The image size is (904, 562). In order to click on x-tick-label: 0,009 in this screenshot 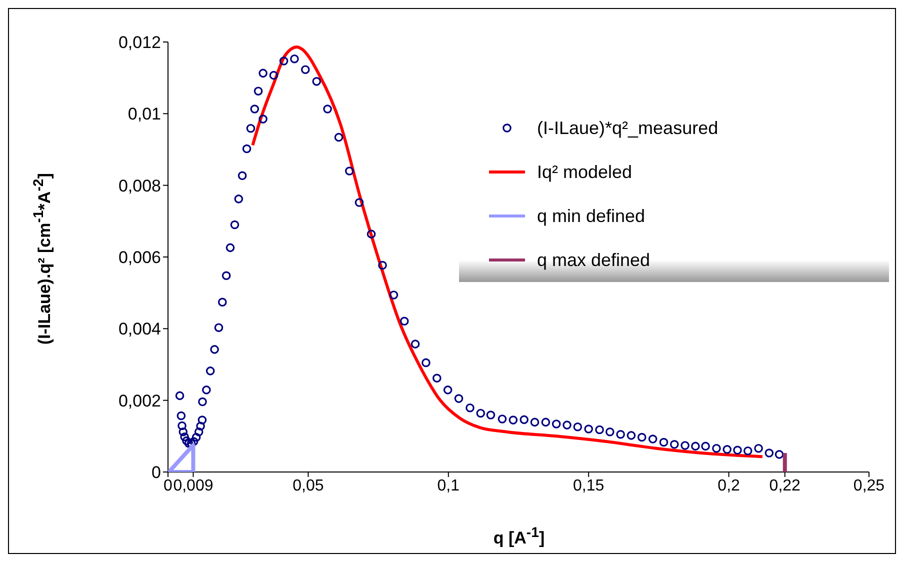, I will do `click(193, 485)`.